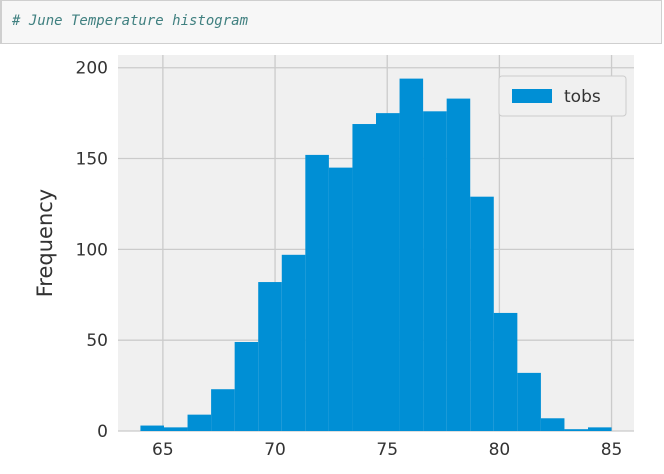  I want to click on x-tick-label: 85, so click(612, 450).